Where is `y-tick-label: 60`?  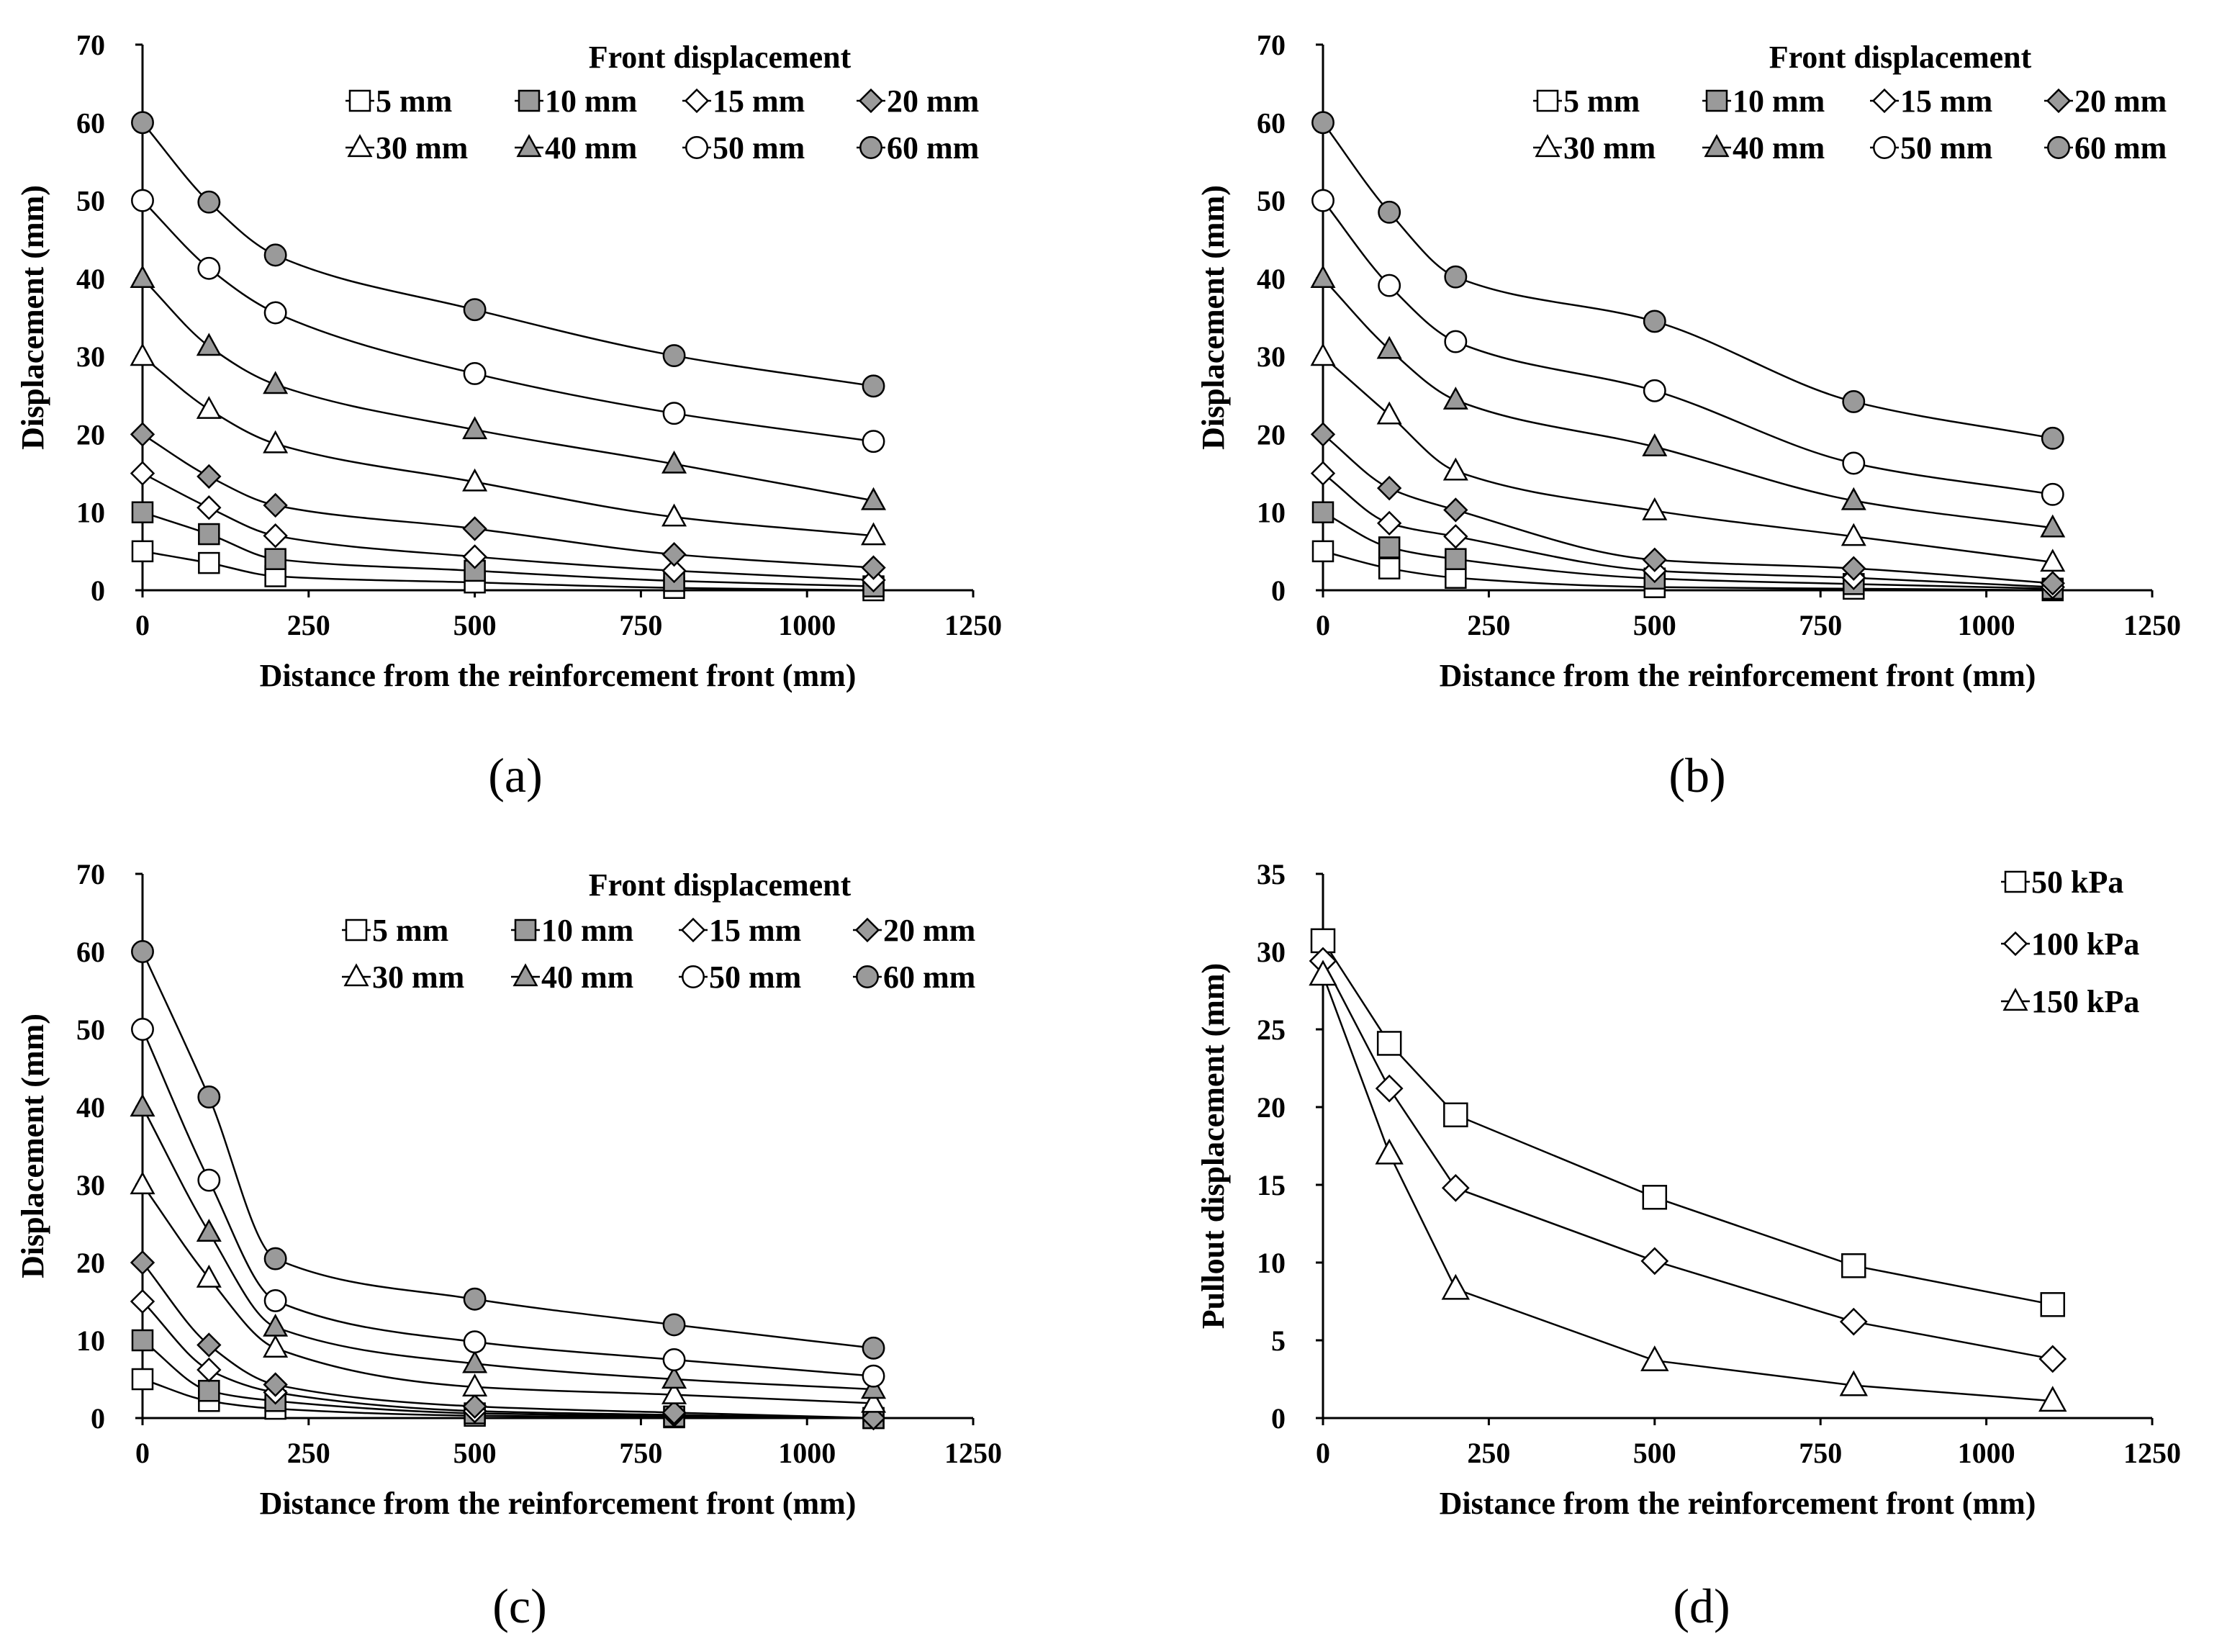
y-tick-label: 60 is located at coordinates (1271, 123).